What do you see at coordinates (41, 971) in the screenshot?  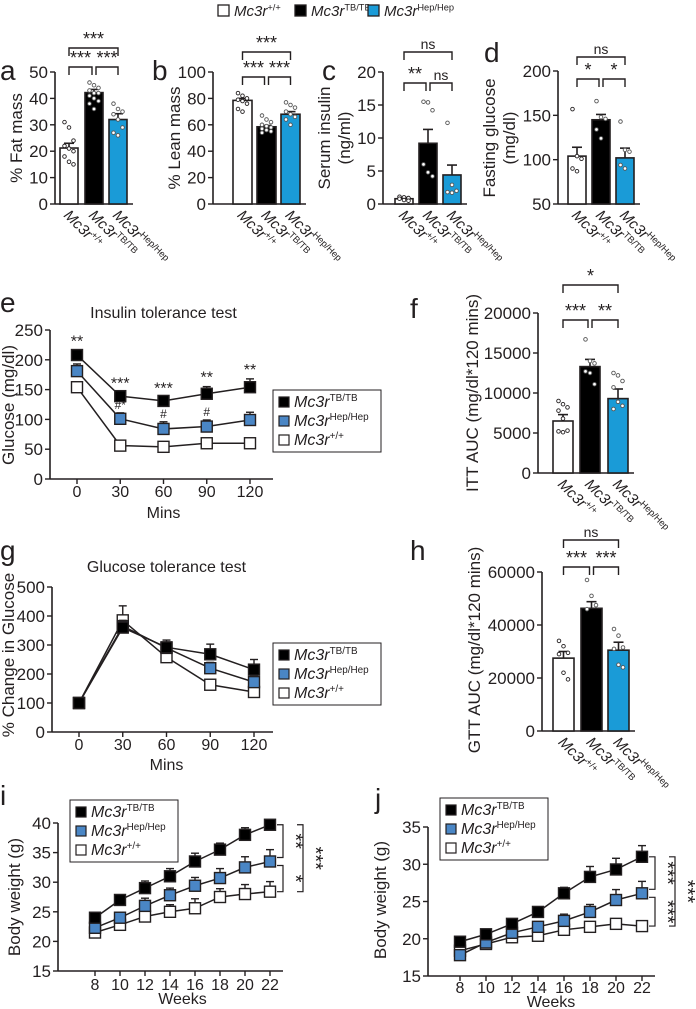 I see `y-tick-label: 15` at bounding box center [41, 971].